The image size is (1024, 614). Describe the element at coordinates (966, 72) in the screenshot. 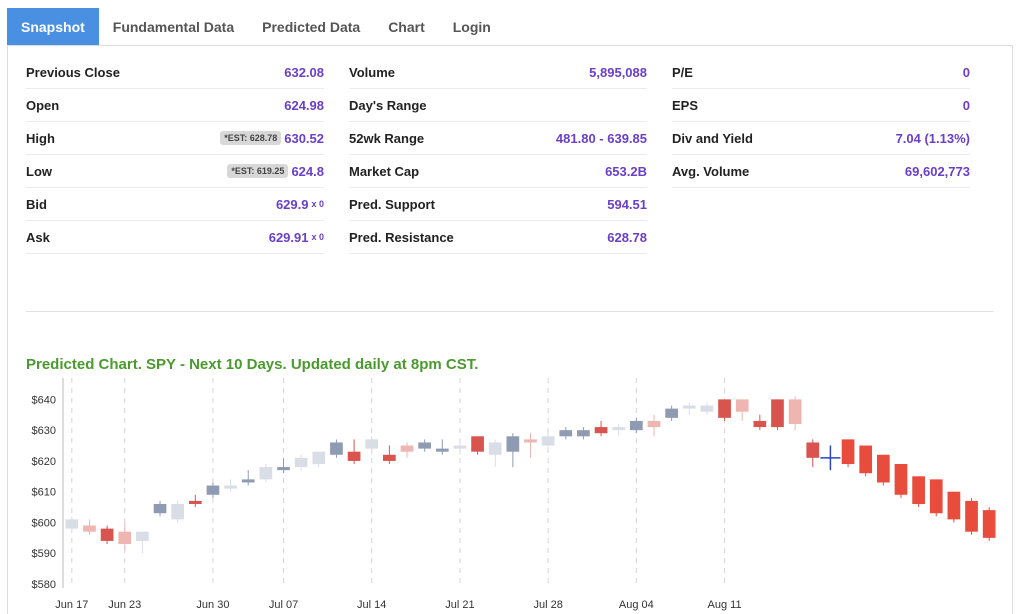

I see `pe-value: 0` at that location.